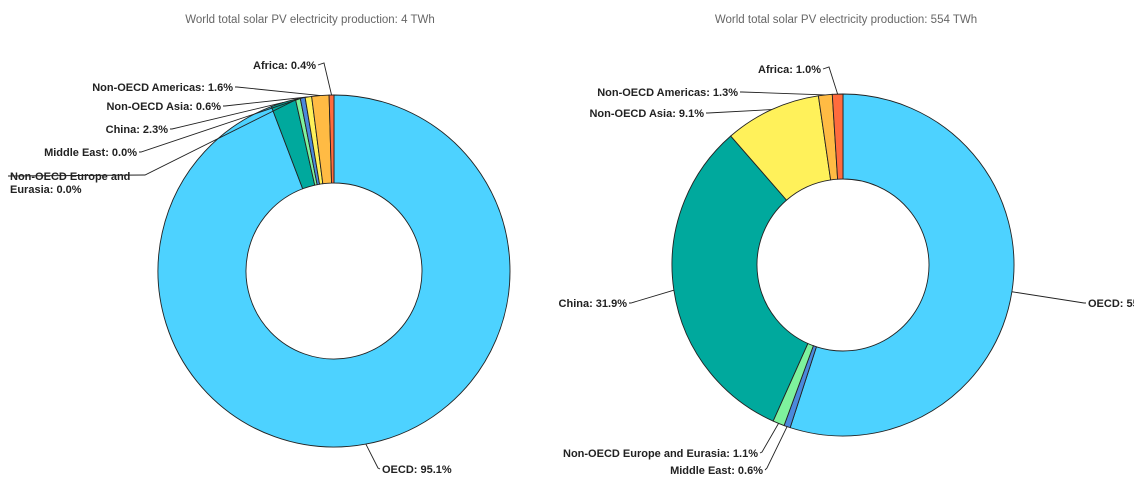 This screenshot has width=1134, height=481. What do you see at coordinates (830, 80) in the screenshot?
I see `chart-2-leader-africa` at bounding box center [830, 80].